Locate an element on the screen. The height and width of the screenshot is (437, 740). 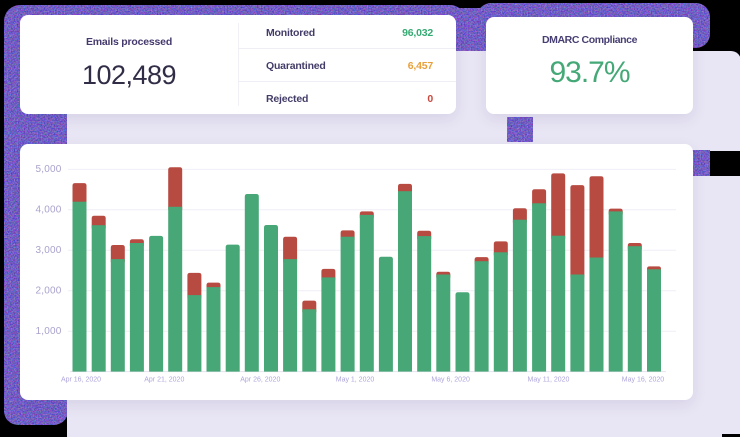
svg-text: 3,000 is located at coordinates (48, 250).